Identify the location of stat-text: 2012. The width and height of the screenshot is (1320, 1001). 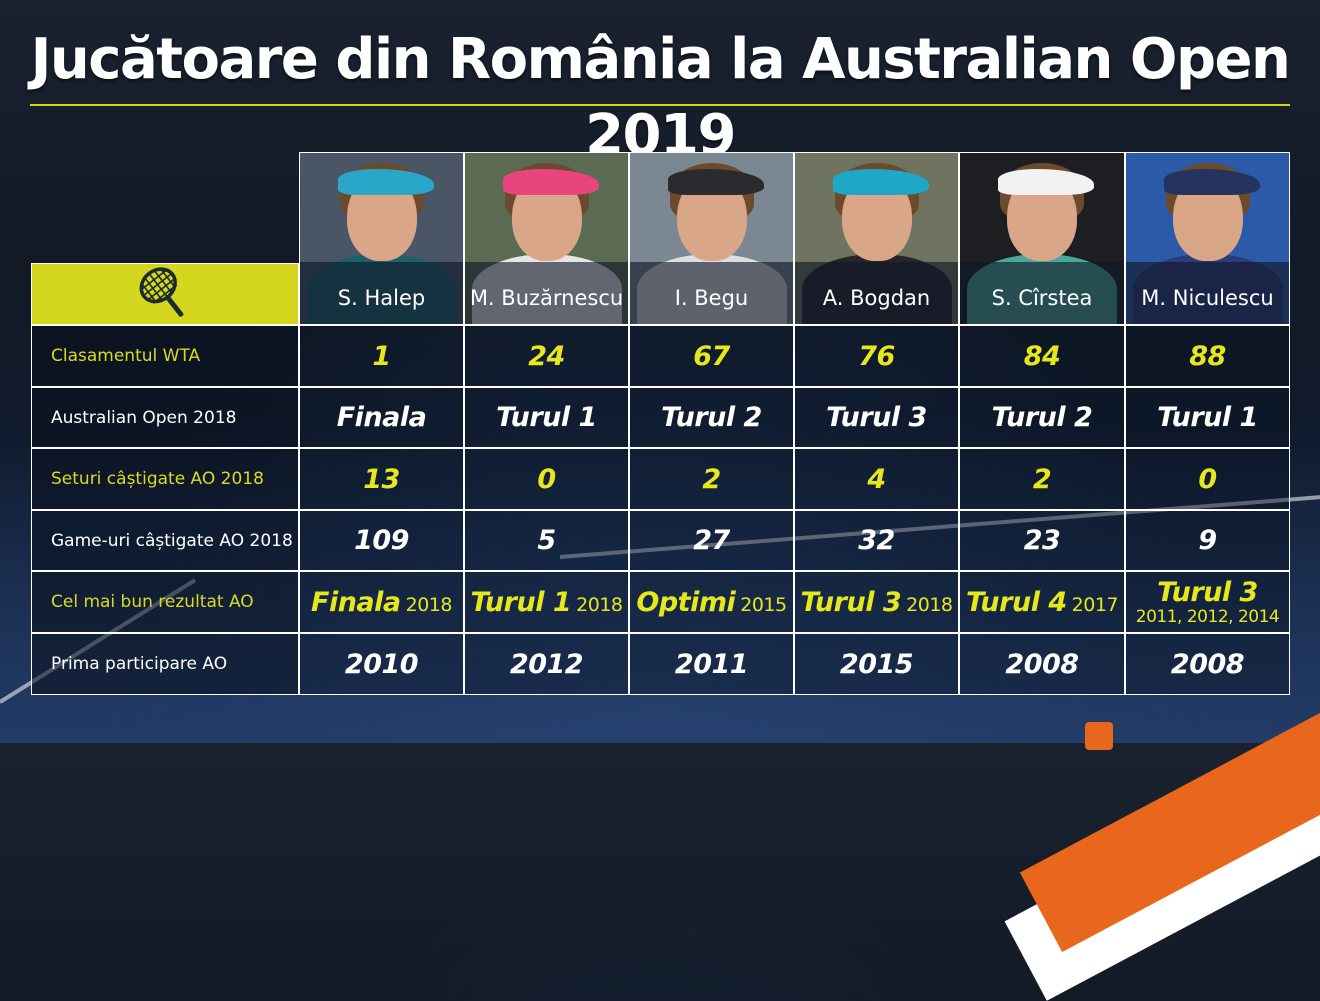
(546, 664).